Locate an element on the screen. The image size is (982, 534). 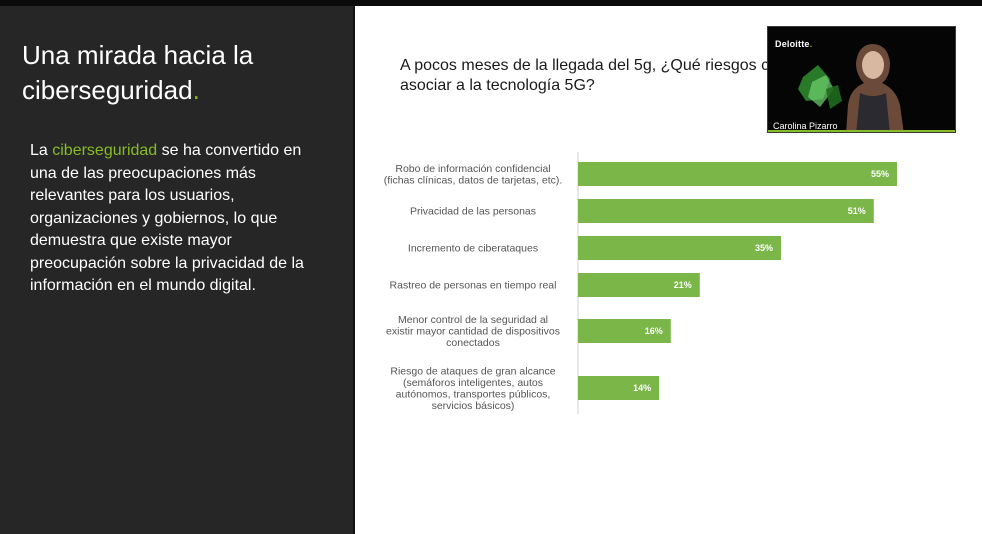
bar-value-label: 16% is located at coordinates (654, 331).